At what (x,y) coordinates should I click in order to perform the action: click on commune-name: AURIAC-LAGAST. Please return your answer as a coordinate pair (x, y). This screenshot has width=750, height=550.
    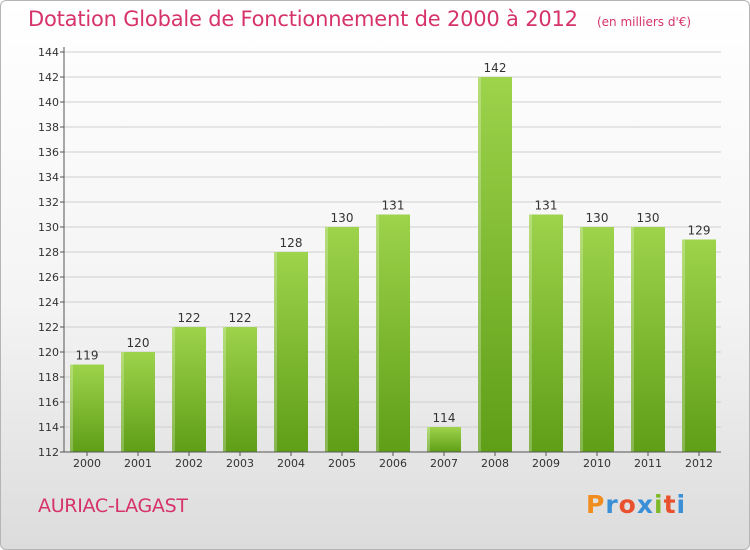
    Looking at the image, I should click on (113, 506).